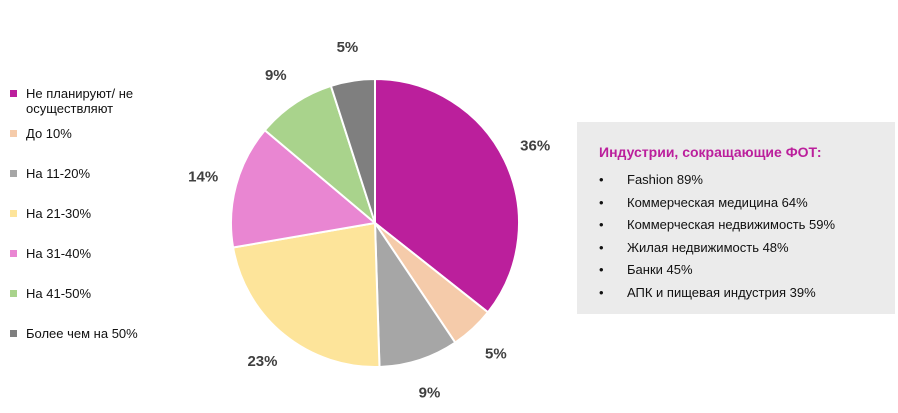 Image resolution: width=898 pixels, height=413 pixels. What do you see at coordinates (721, 292) in the screenshot?
I see `industry-item-text: АПК и пищевая индустрия 39%` at bounding box center [721, 292].